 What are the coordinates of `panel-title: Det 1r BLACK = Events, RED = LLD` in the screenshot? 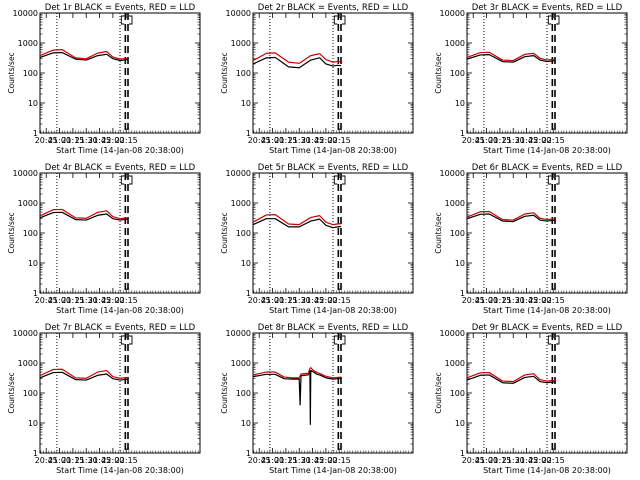 It's located at (120, 8).